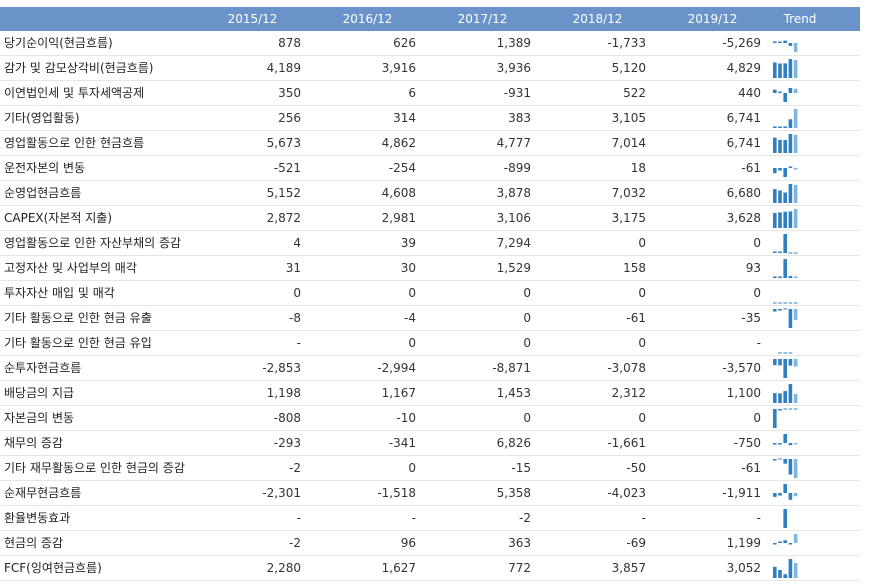  I want to click on row-label: 기타 재무활동으로 인한 현금의 증감, so click(94, 468).